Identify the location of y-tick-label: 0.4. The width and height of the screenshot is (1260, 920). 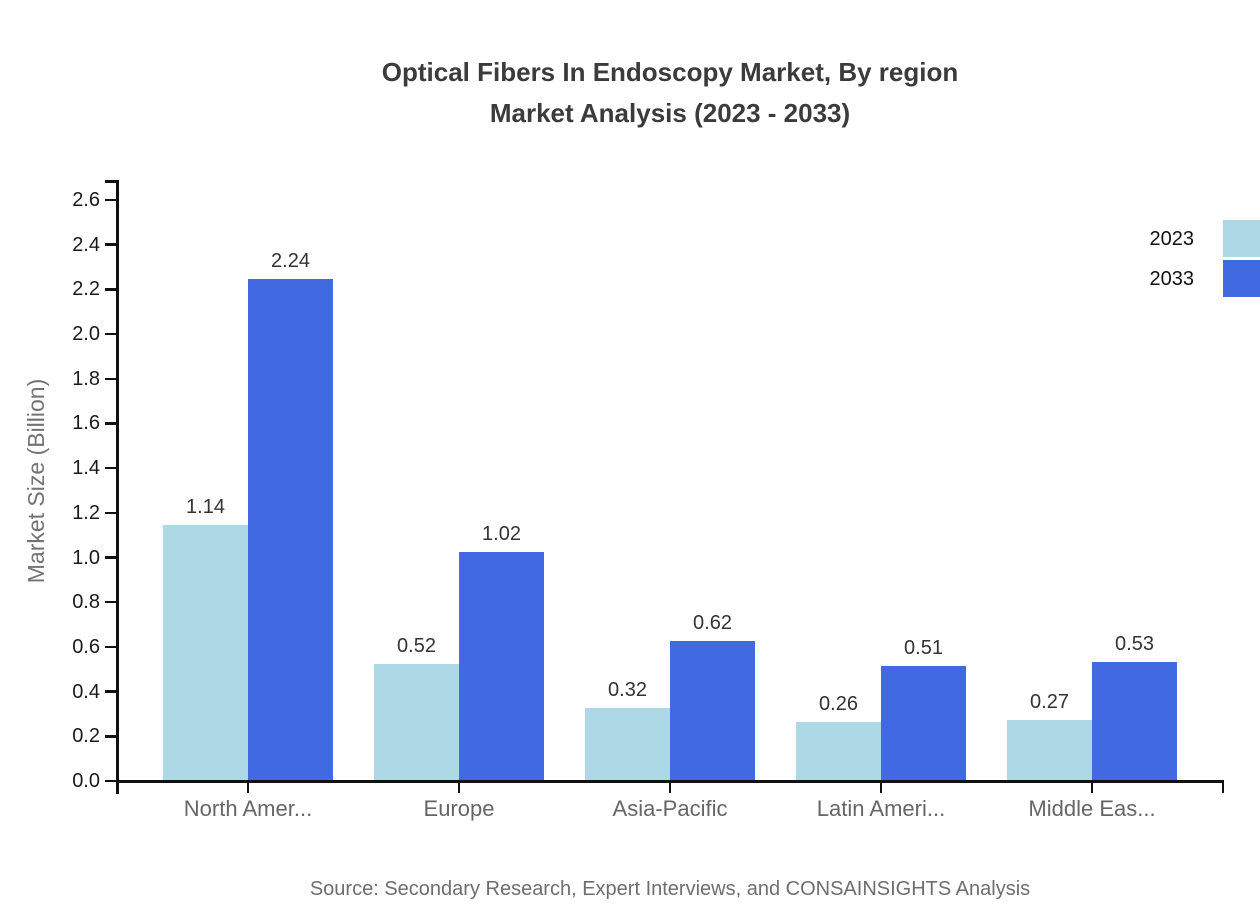
(86, 691).